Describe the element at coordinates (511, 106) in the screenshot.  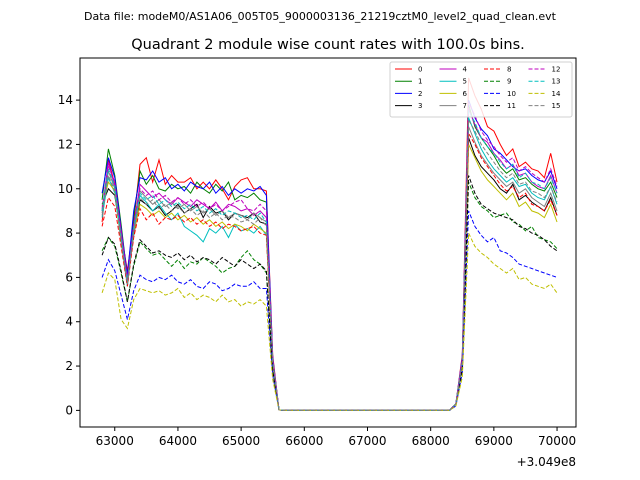
I see `legend-label-11: 11` at that location.